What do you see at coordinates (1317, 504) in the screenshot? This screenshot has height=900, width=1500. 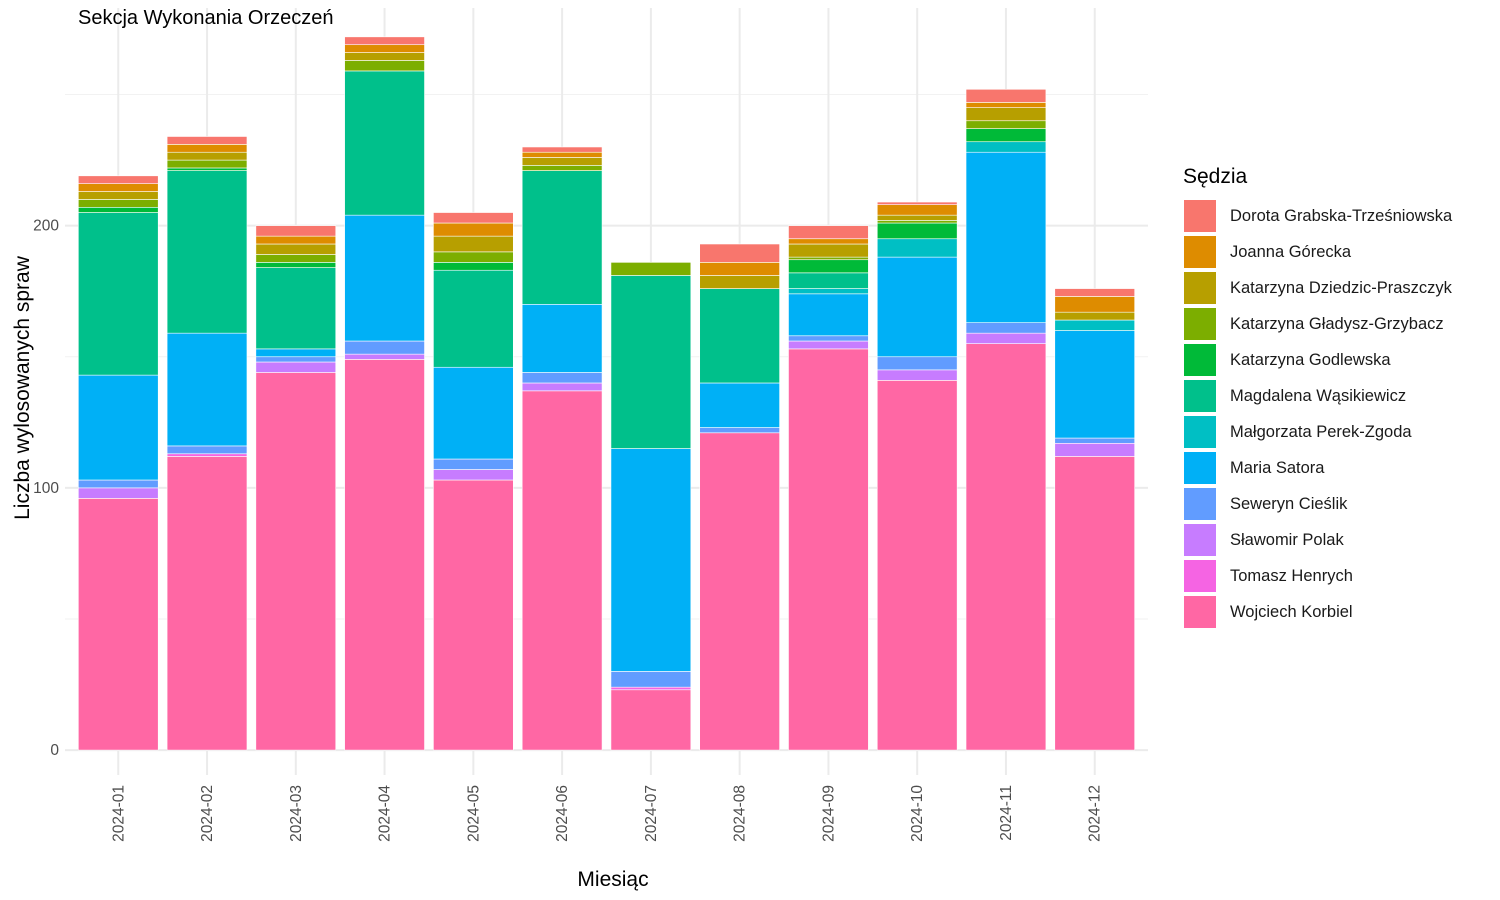 I see `legend-item: Seweryn Cieślik` at bounding box center [1317, 504].